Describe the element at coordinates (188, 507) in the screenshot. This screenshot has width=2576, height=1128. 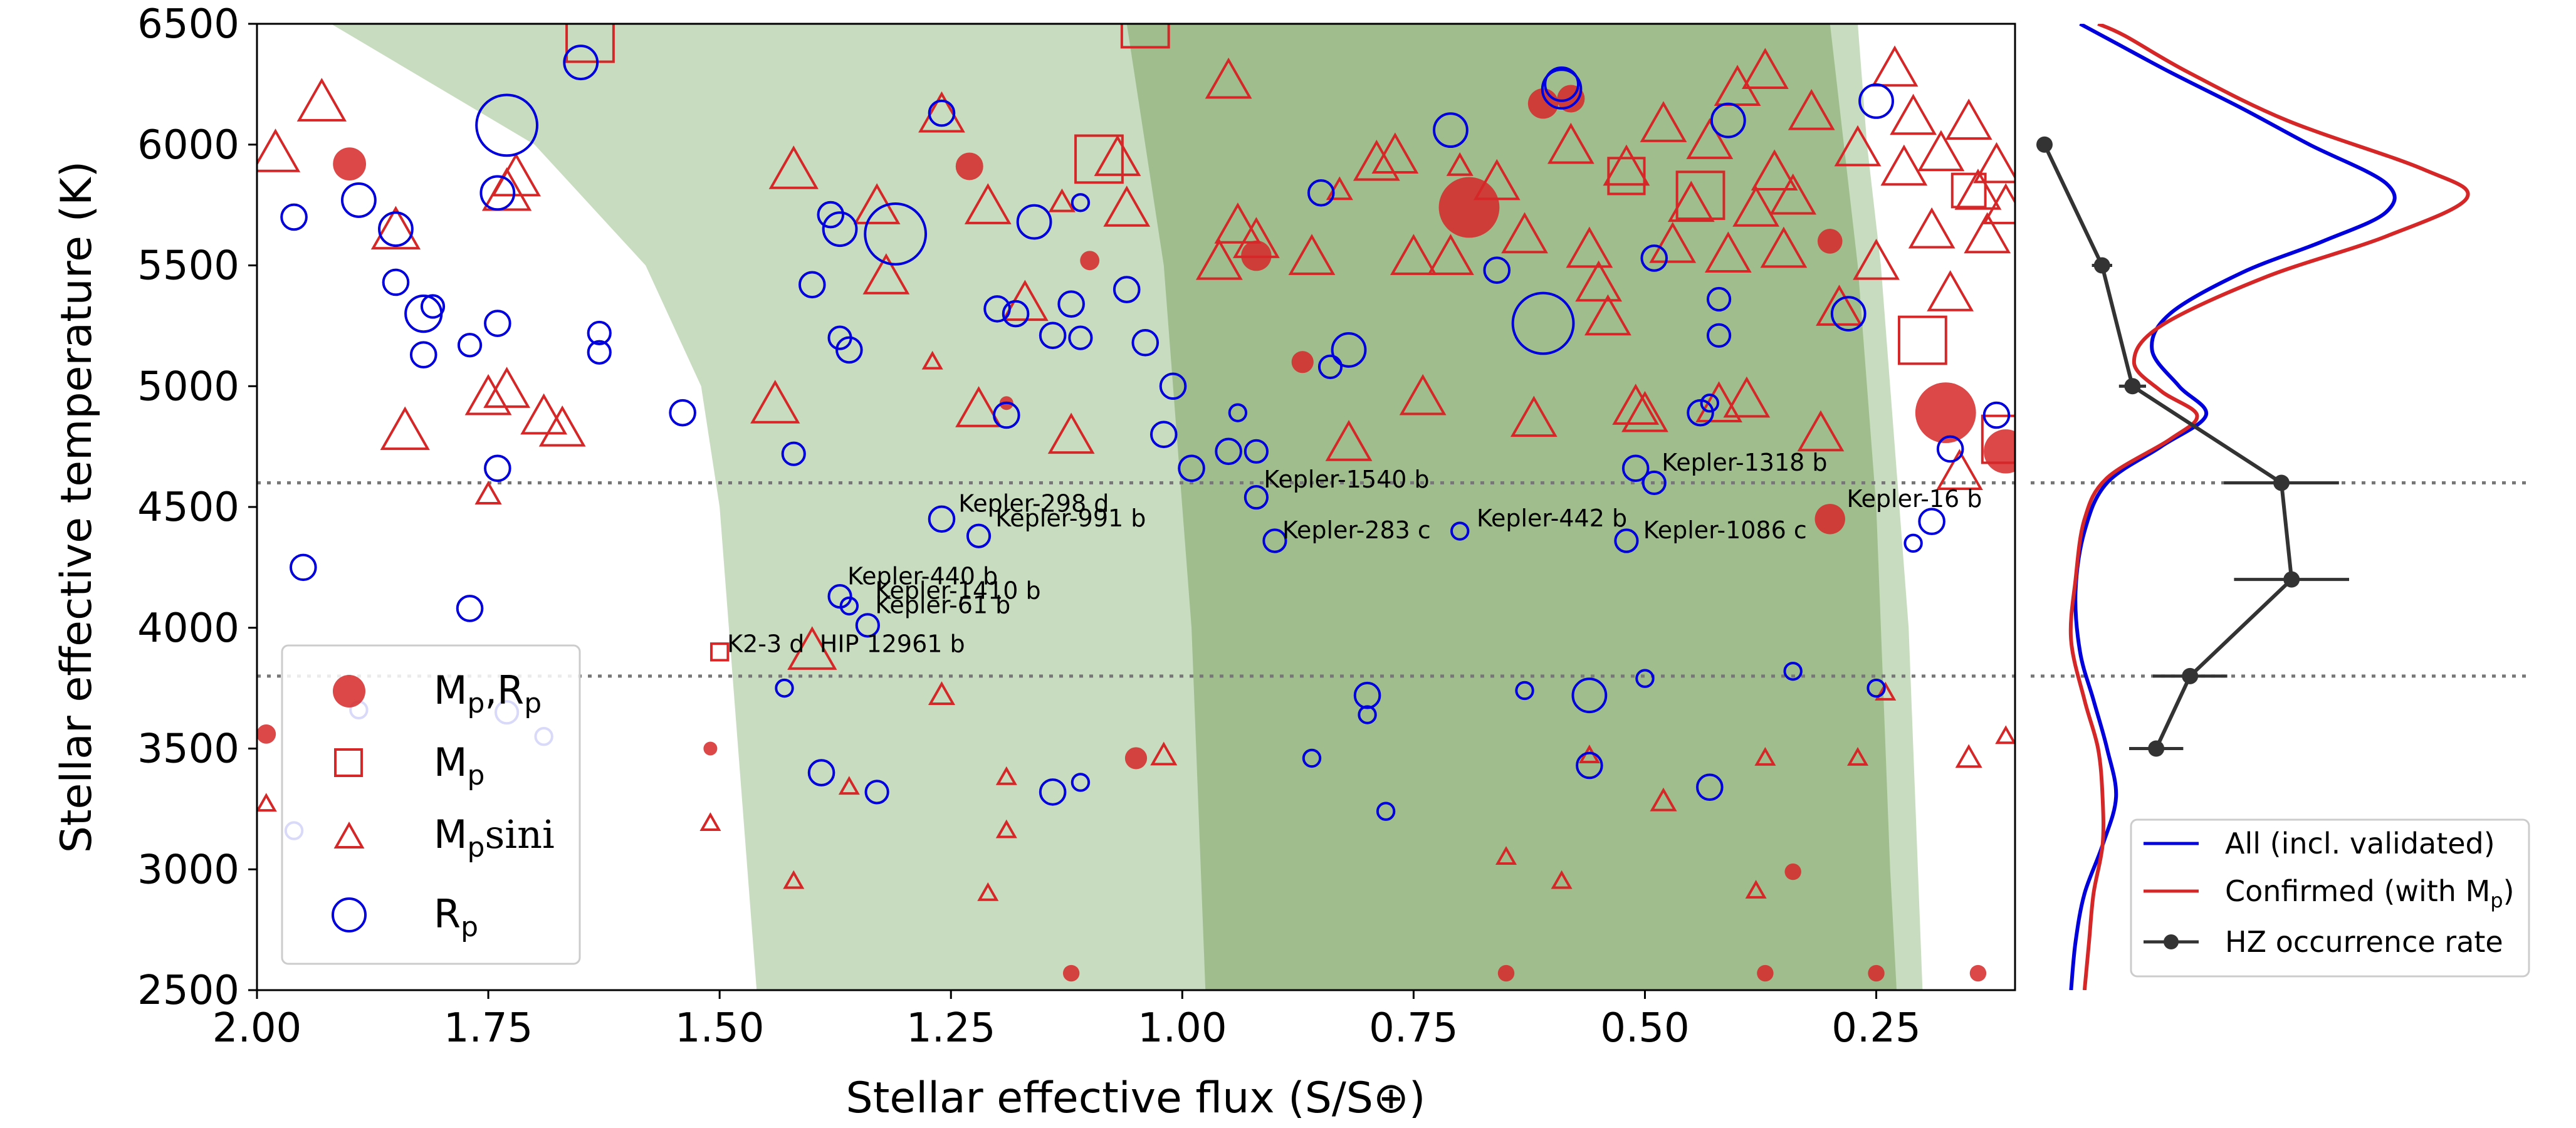
I see `y-tick-label: 4500` at that location.